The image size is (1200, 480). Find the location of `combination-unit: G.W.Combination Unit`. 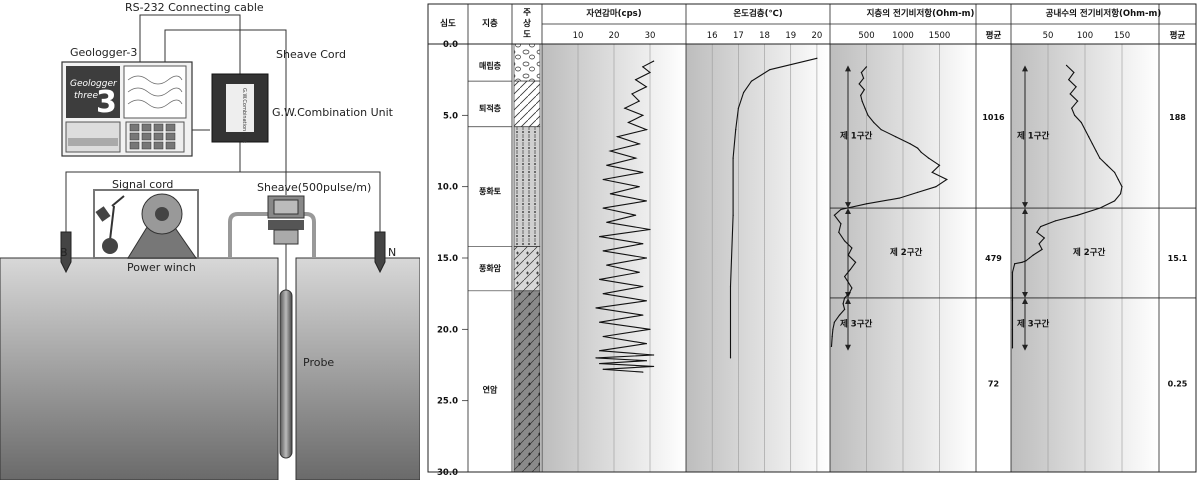

combination-unit: G.W.Combination Unit is located at coordinates (240, 108).